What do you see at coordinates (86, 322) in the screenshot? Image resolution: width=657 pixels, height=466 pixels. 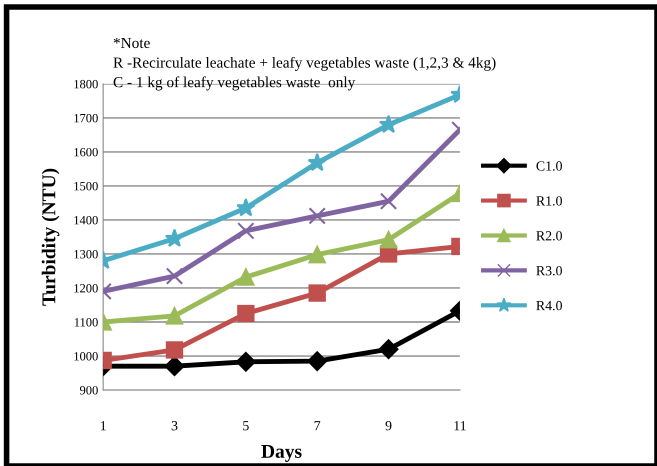 I see `y-tick-label: 1100` at bounding box center [86, 322].